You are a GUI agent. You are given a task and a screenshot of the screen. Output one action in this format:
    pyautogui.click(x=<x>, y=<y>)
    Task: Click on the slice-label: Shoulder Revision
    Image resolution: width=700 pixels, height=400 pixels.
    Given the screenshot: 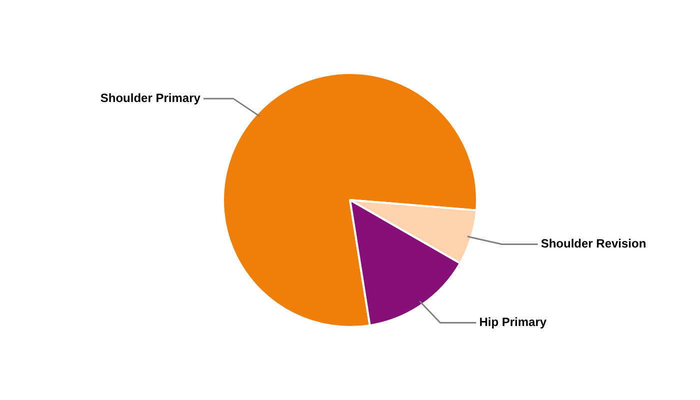 What is the action you would take?
    pyautogui.click(x=593, y=243)
    